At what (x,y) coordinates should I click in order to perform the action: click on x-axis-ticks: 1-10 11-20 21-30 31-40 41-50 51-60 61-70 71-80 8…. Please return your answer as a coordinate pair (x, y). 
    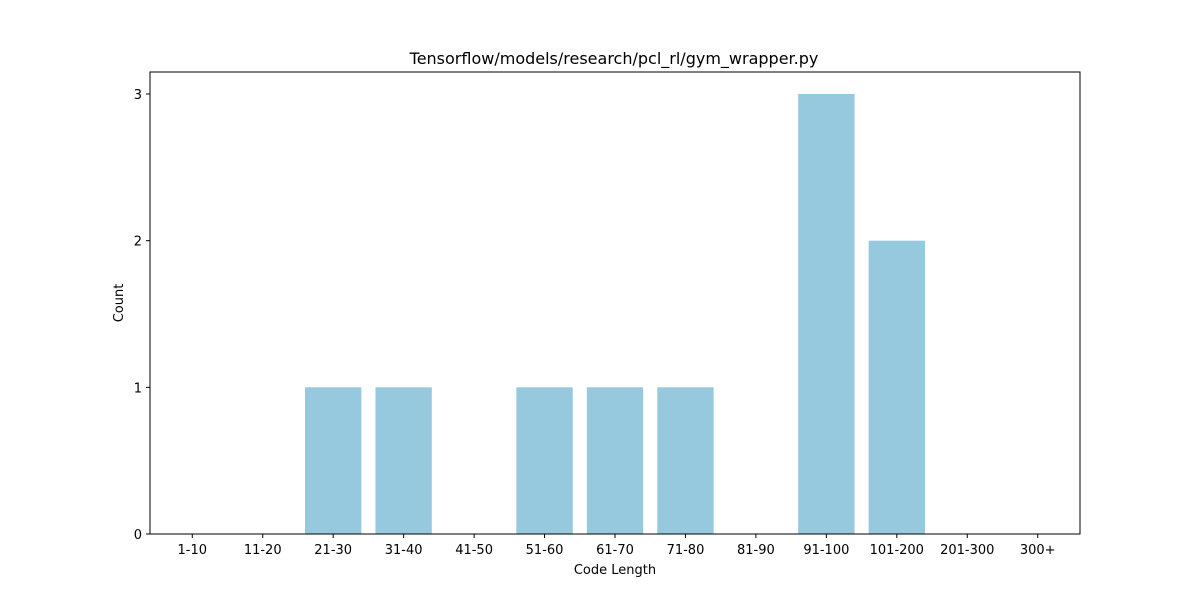
    Looking at the image, I should click on (617, 546).